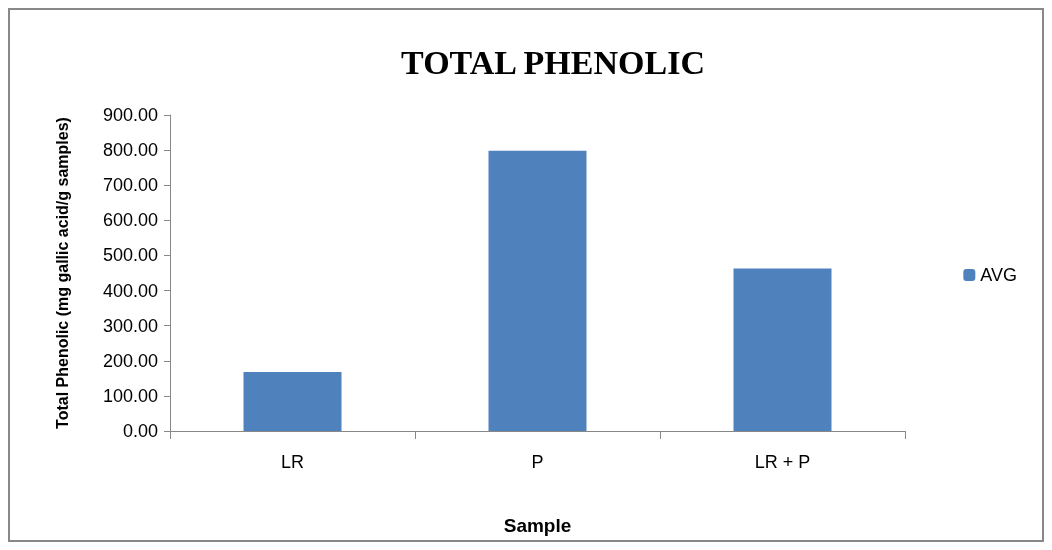 The width and height of the screenshot is (1052, 550). What do you see at coordinates (140, 431) in the screenshot?
I see `y-tick-label: 0.00` at bounding box center [140, 431].